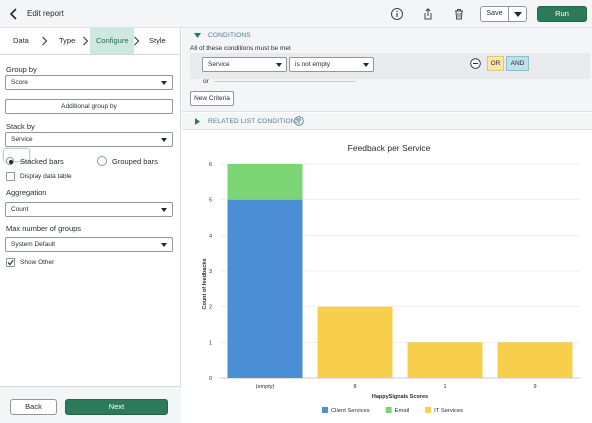 This screenshot has height=423, width=592. I want to click on save-button: Save, so click(495, 14).